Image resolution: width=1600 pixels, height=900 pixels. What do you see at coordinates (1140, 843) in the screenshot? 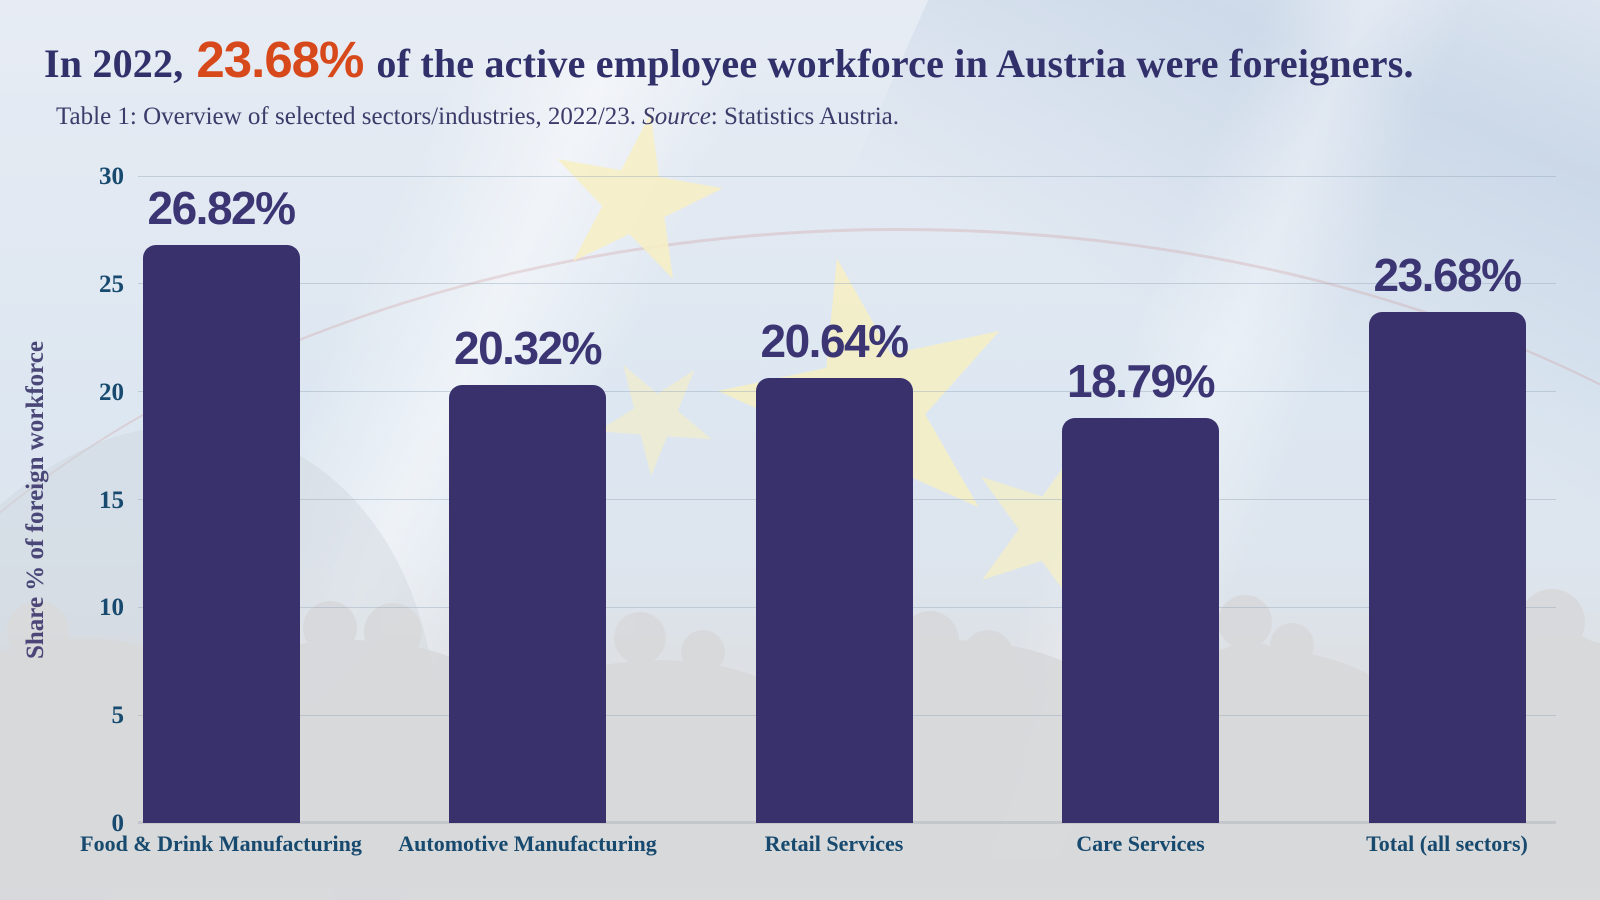
I see `category-label: Care Services` at bounding box center [1140, 843].